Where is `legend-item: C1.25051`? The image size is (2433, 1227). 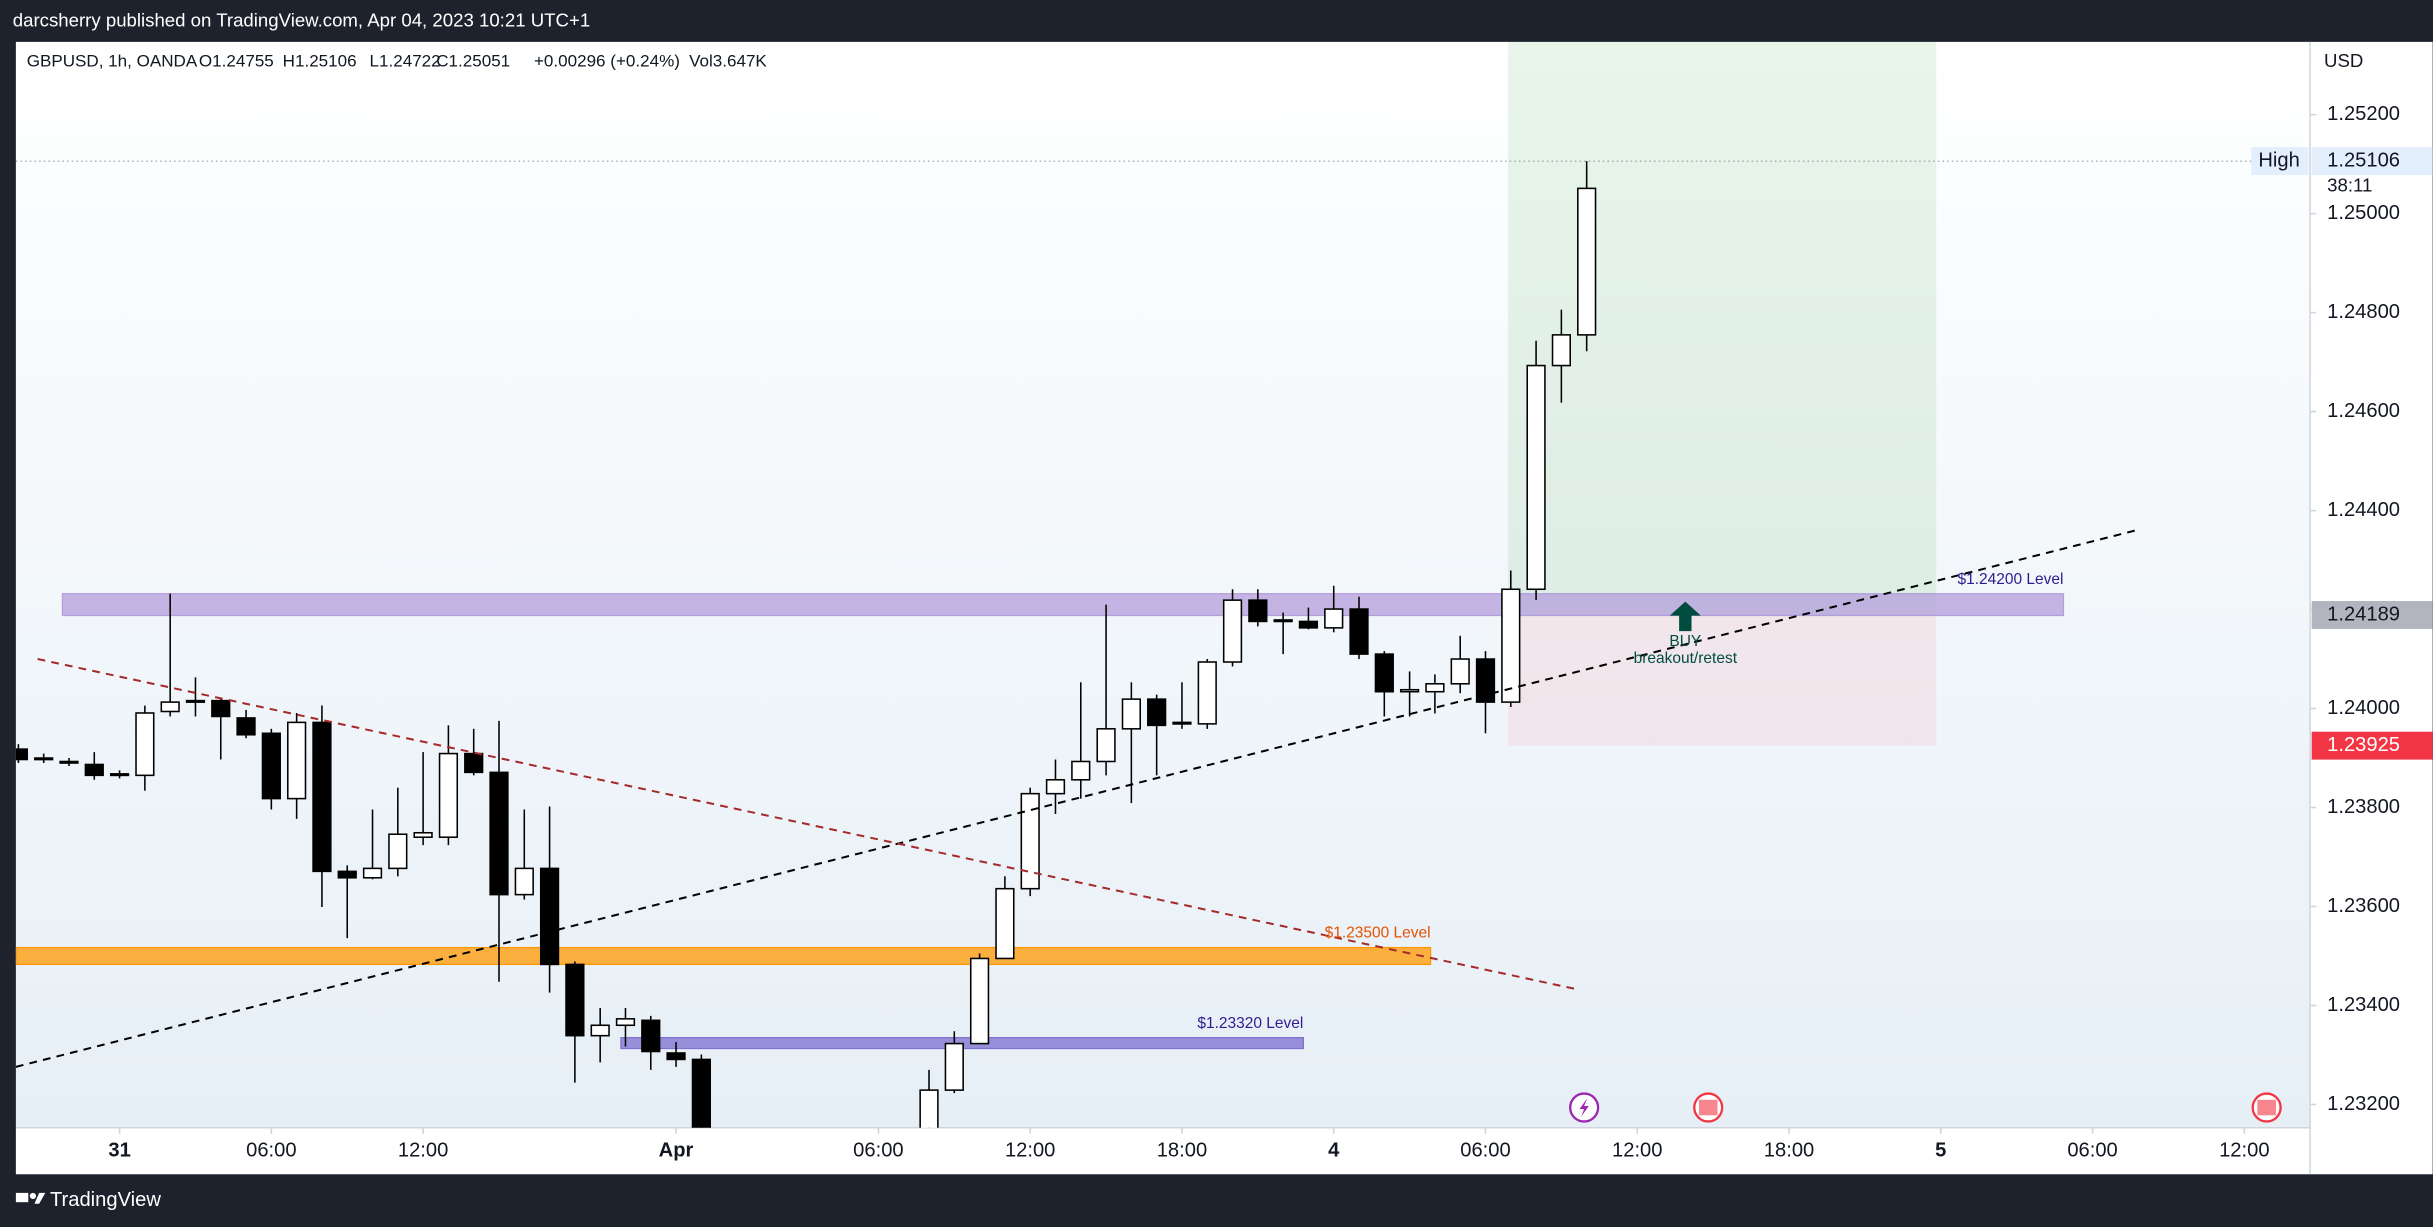
legend-item: C1.25051 is located at coordinates (473, 61).